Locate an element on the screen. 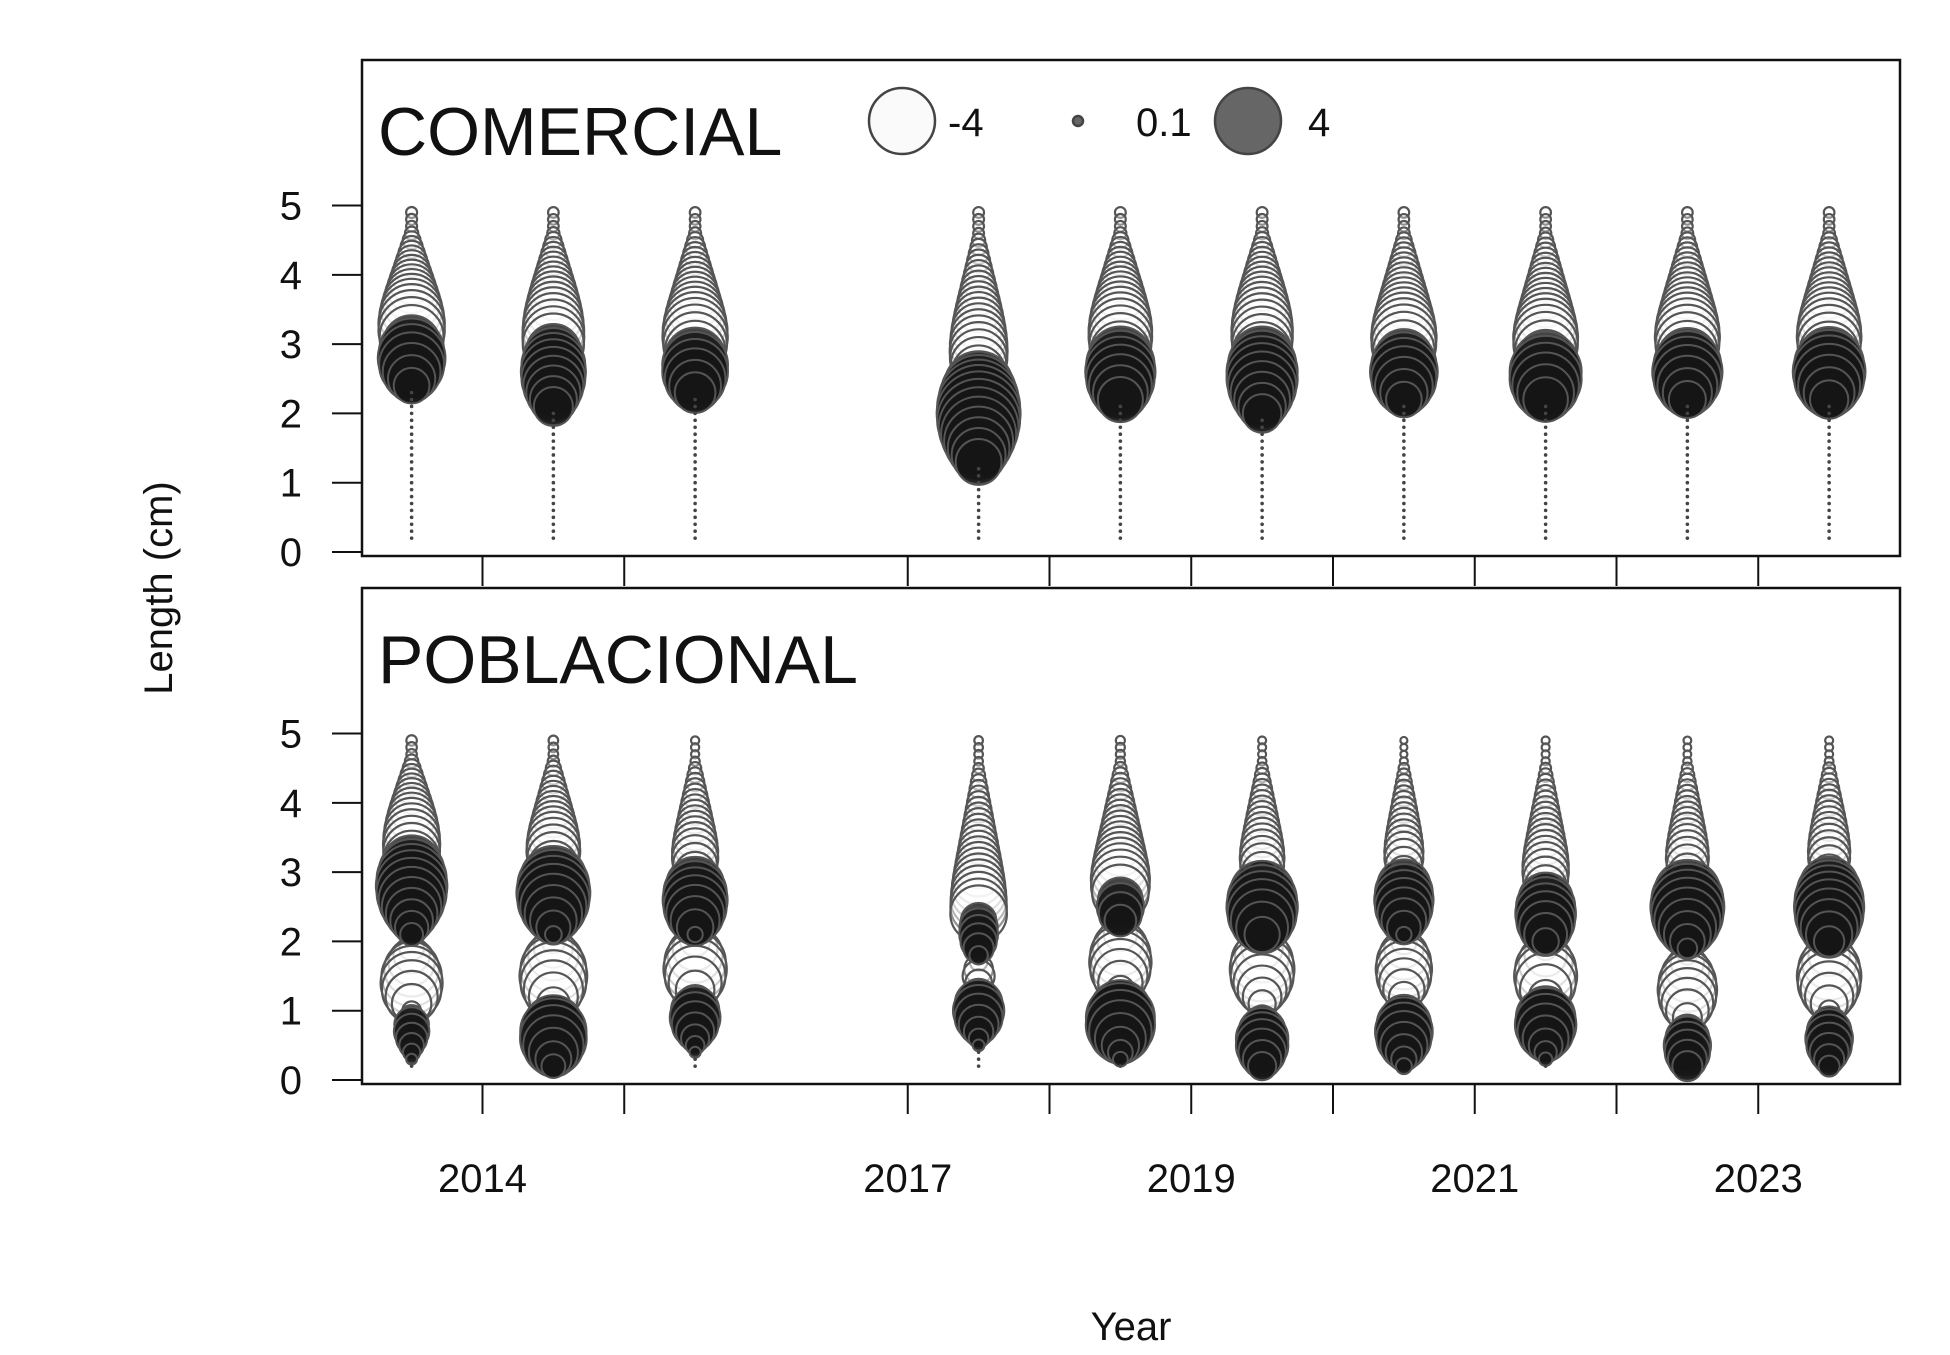 This screenshot has width=1950, height=1355. x-tick-label: 2023 is located at coordinates (1758, 1179).